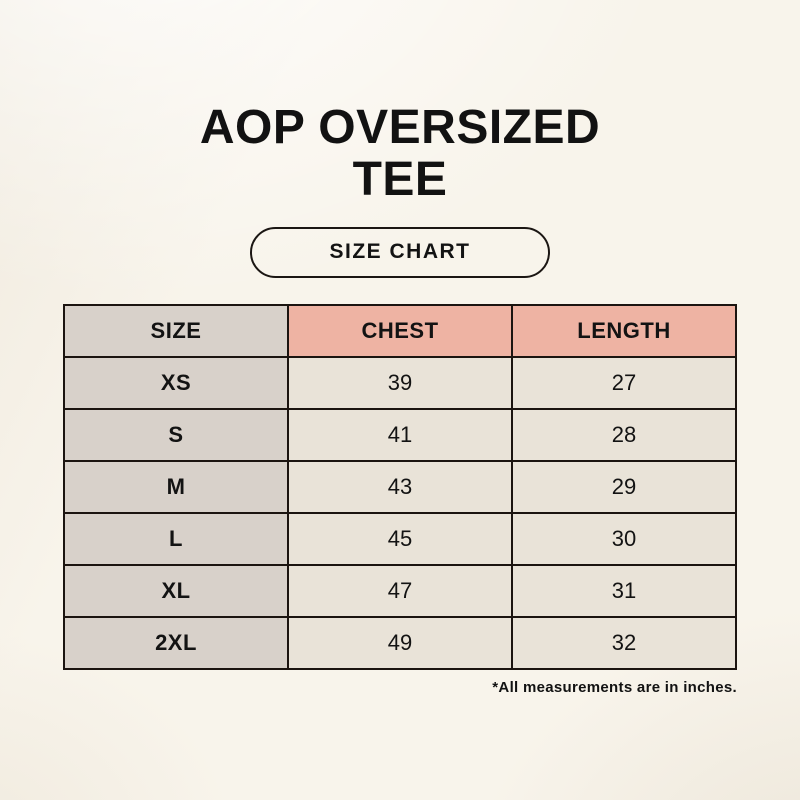 The width and height of the screenshot is (800, 800). Describe the element at coordinates (176, 642) in the screenshot. I see `size-label: 2XL` at that location.